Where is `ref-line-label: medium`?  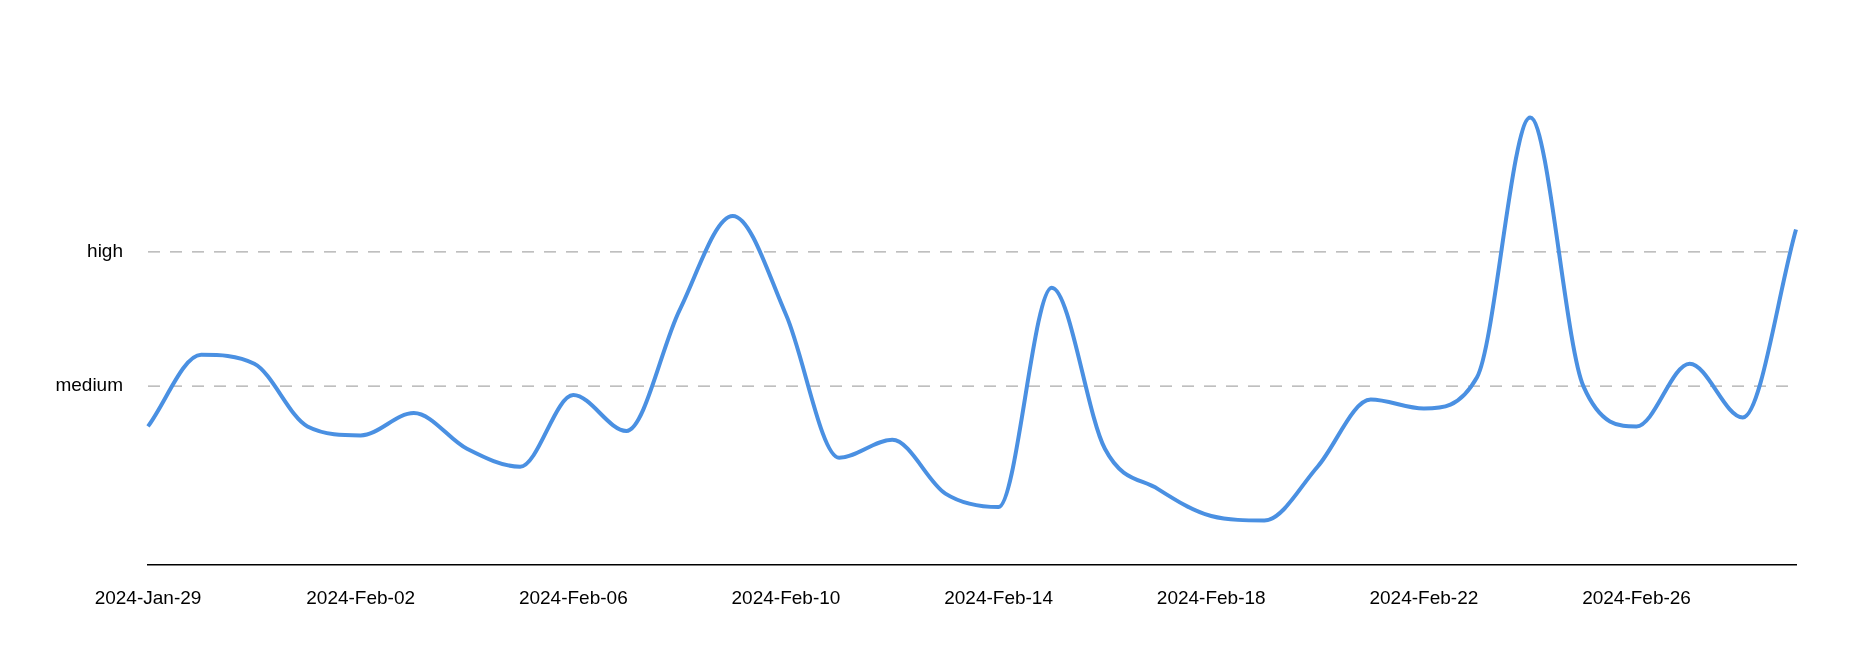
ref-line-label: medium is located at coordinates (89, 385).